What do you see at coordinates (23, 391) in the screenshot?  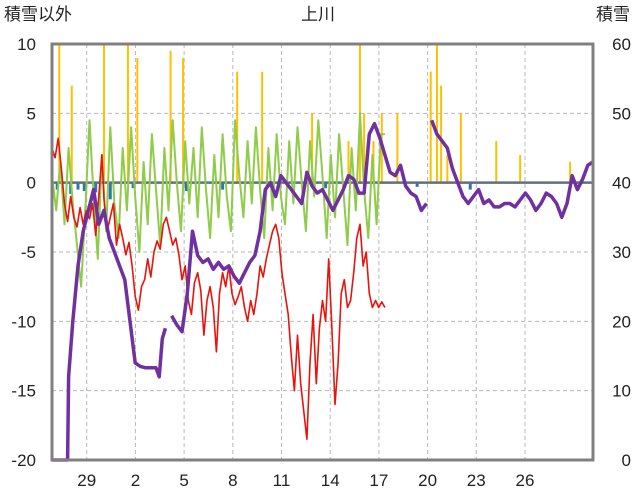 I see `left-tick-label-5: -15` at bounding box center [23, 391].